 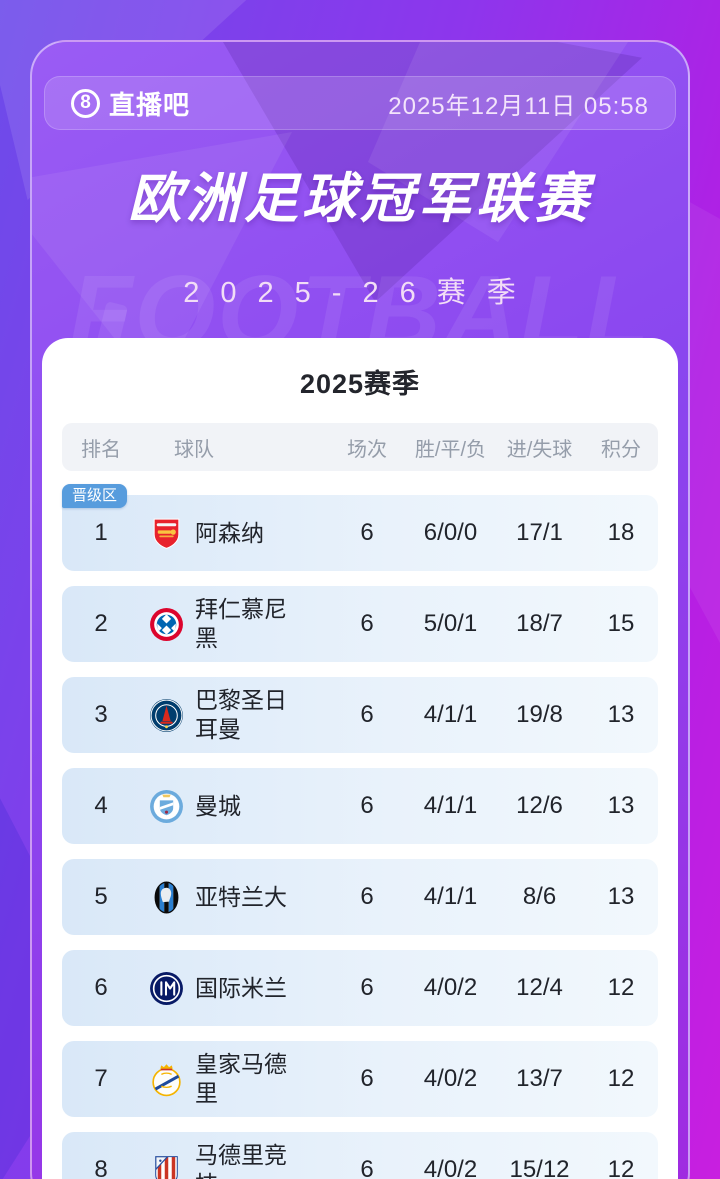 I want to click on man-city-crest-icon, so click(x=166, y=806).